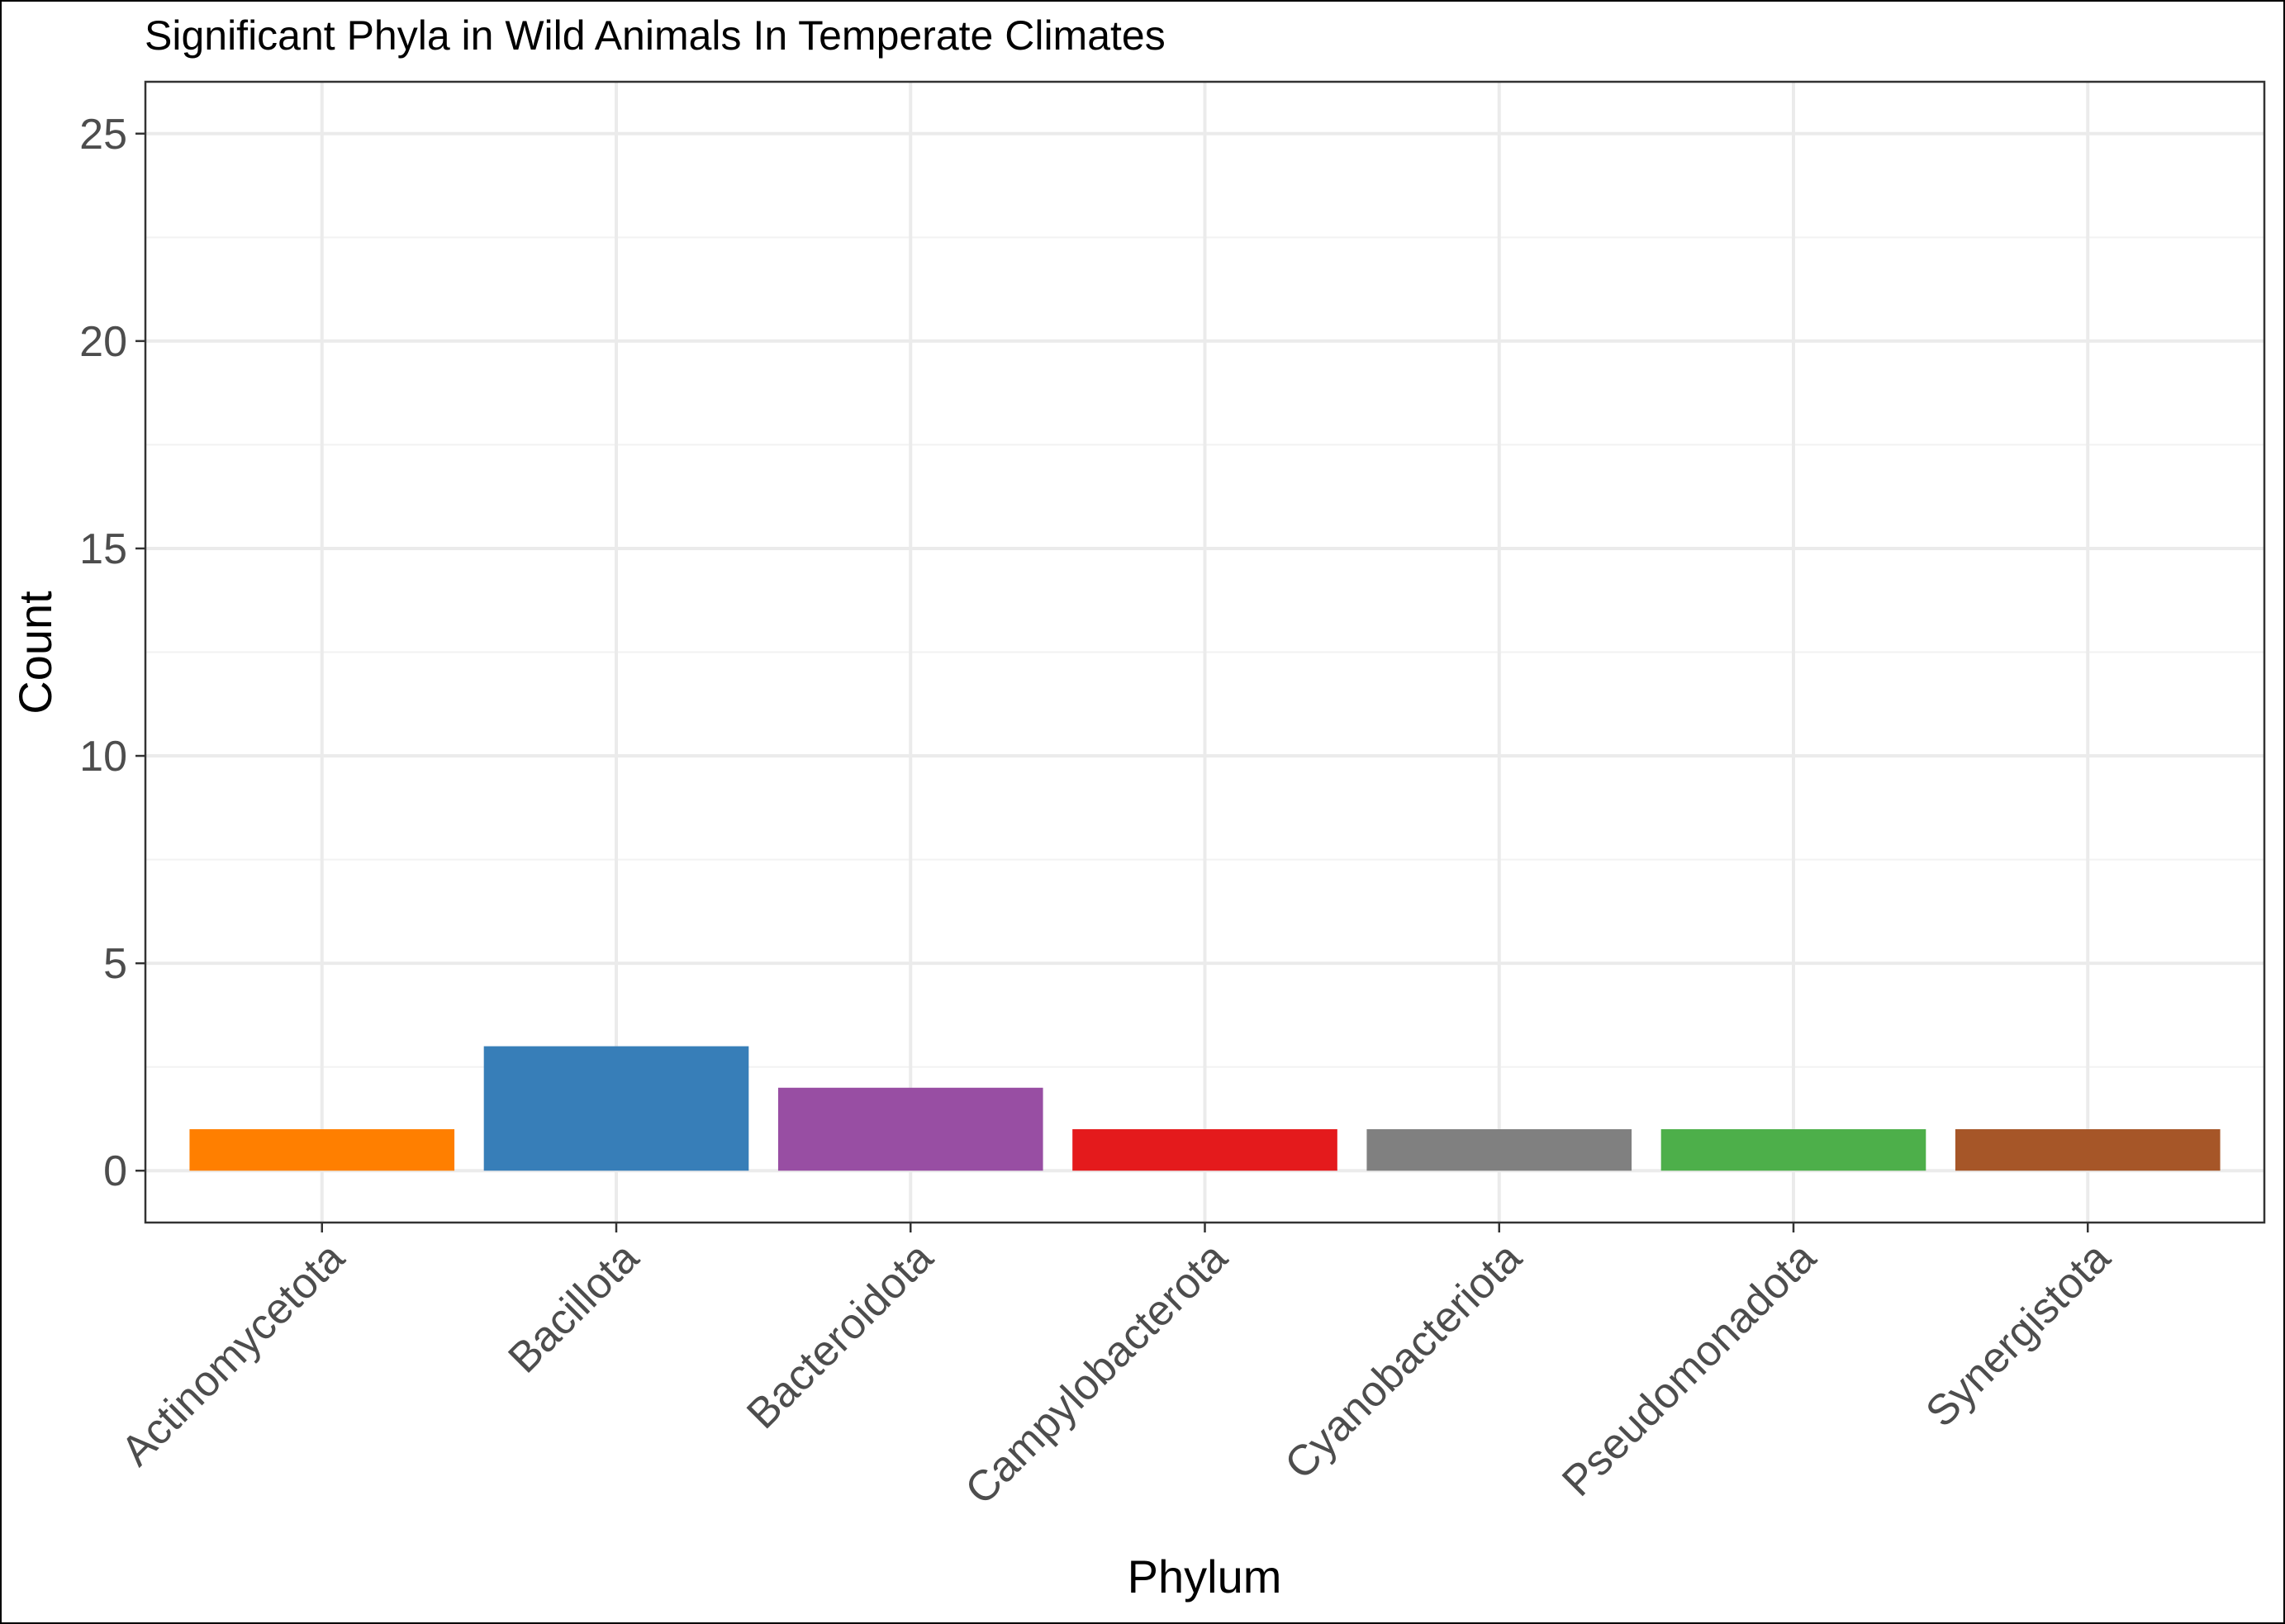 The image size is (2285, 1624). What do you see at coordinates (103, 135) in the screenshot?
I see `y-tick-label: 25` at bounding box center [103, 135].